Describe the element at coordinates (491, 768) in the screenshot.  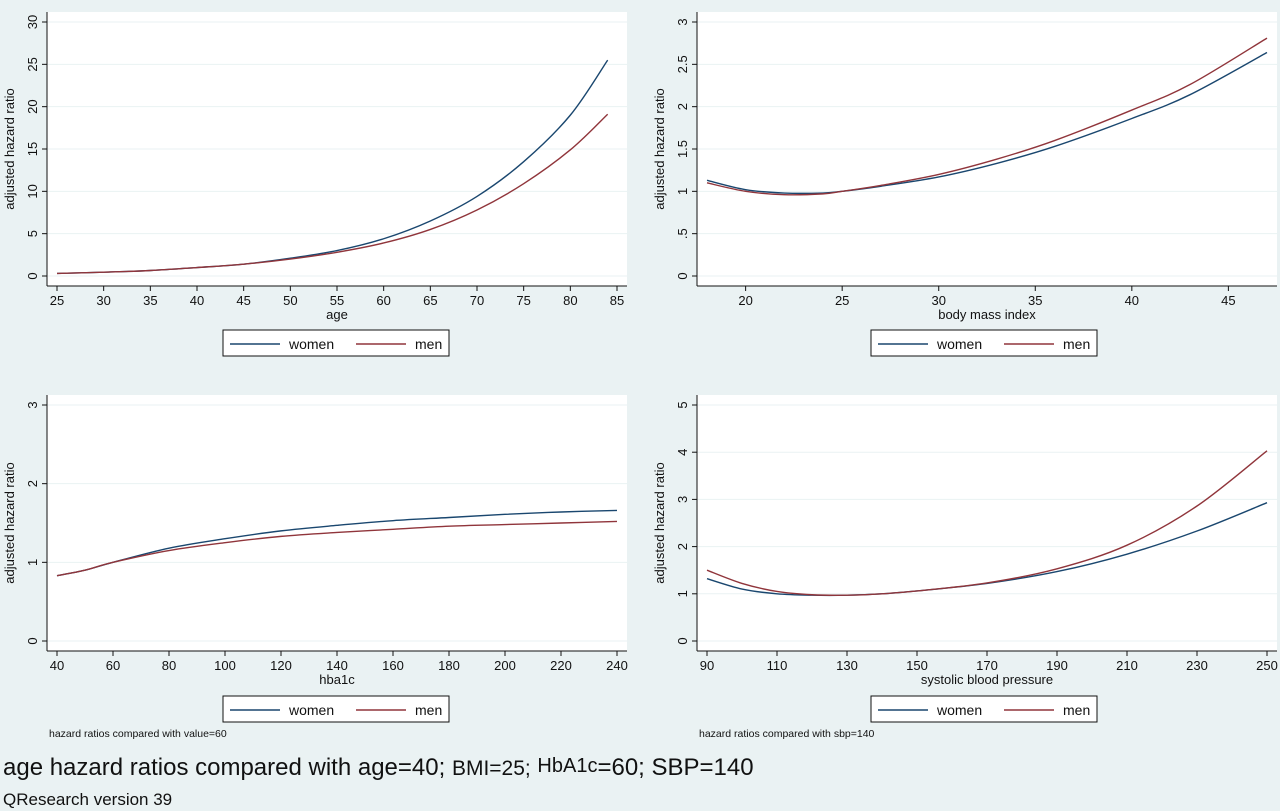
I see `caption-bmi: BMI=25;` at that location.